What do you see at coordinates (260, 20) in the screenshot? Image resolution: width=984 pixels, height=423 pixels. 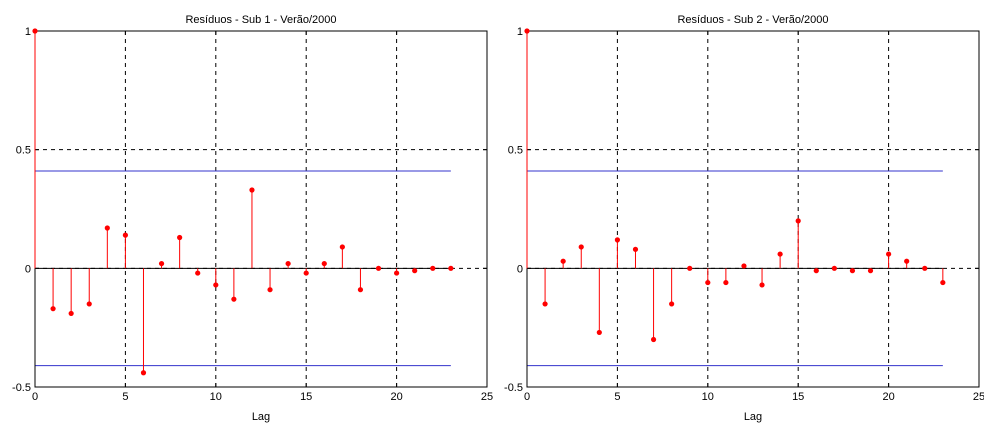 I see `chart-title: Resíduos - Sub 1 - Verão/2000` at bounding box center [260, 20].